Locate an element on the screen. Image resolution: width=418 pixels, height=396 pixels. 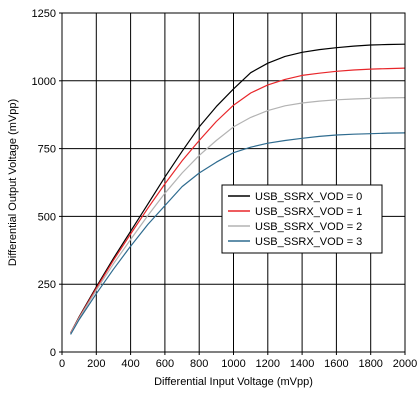
x-tick-label: 1200 is located at coordinates (268, 364).